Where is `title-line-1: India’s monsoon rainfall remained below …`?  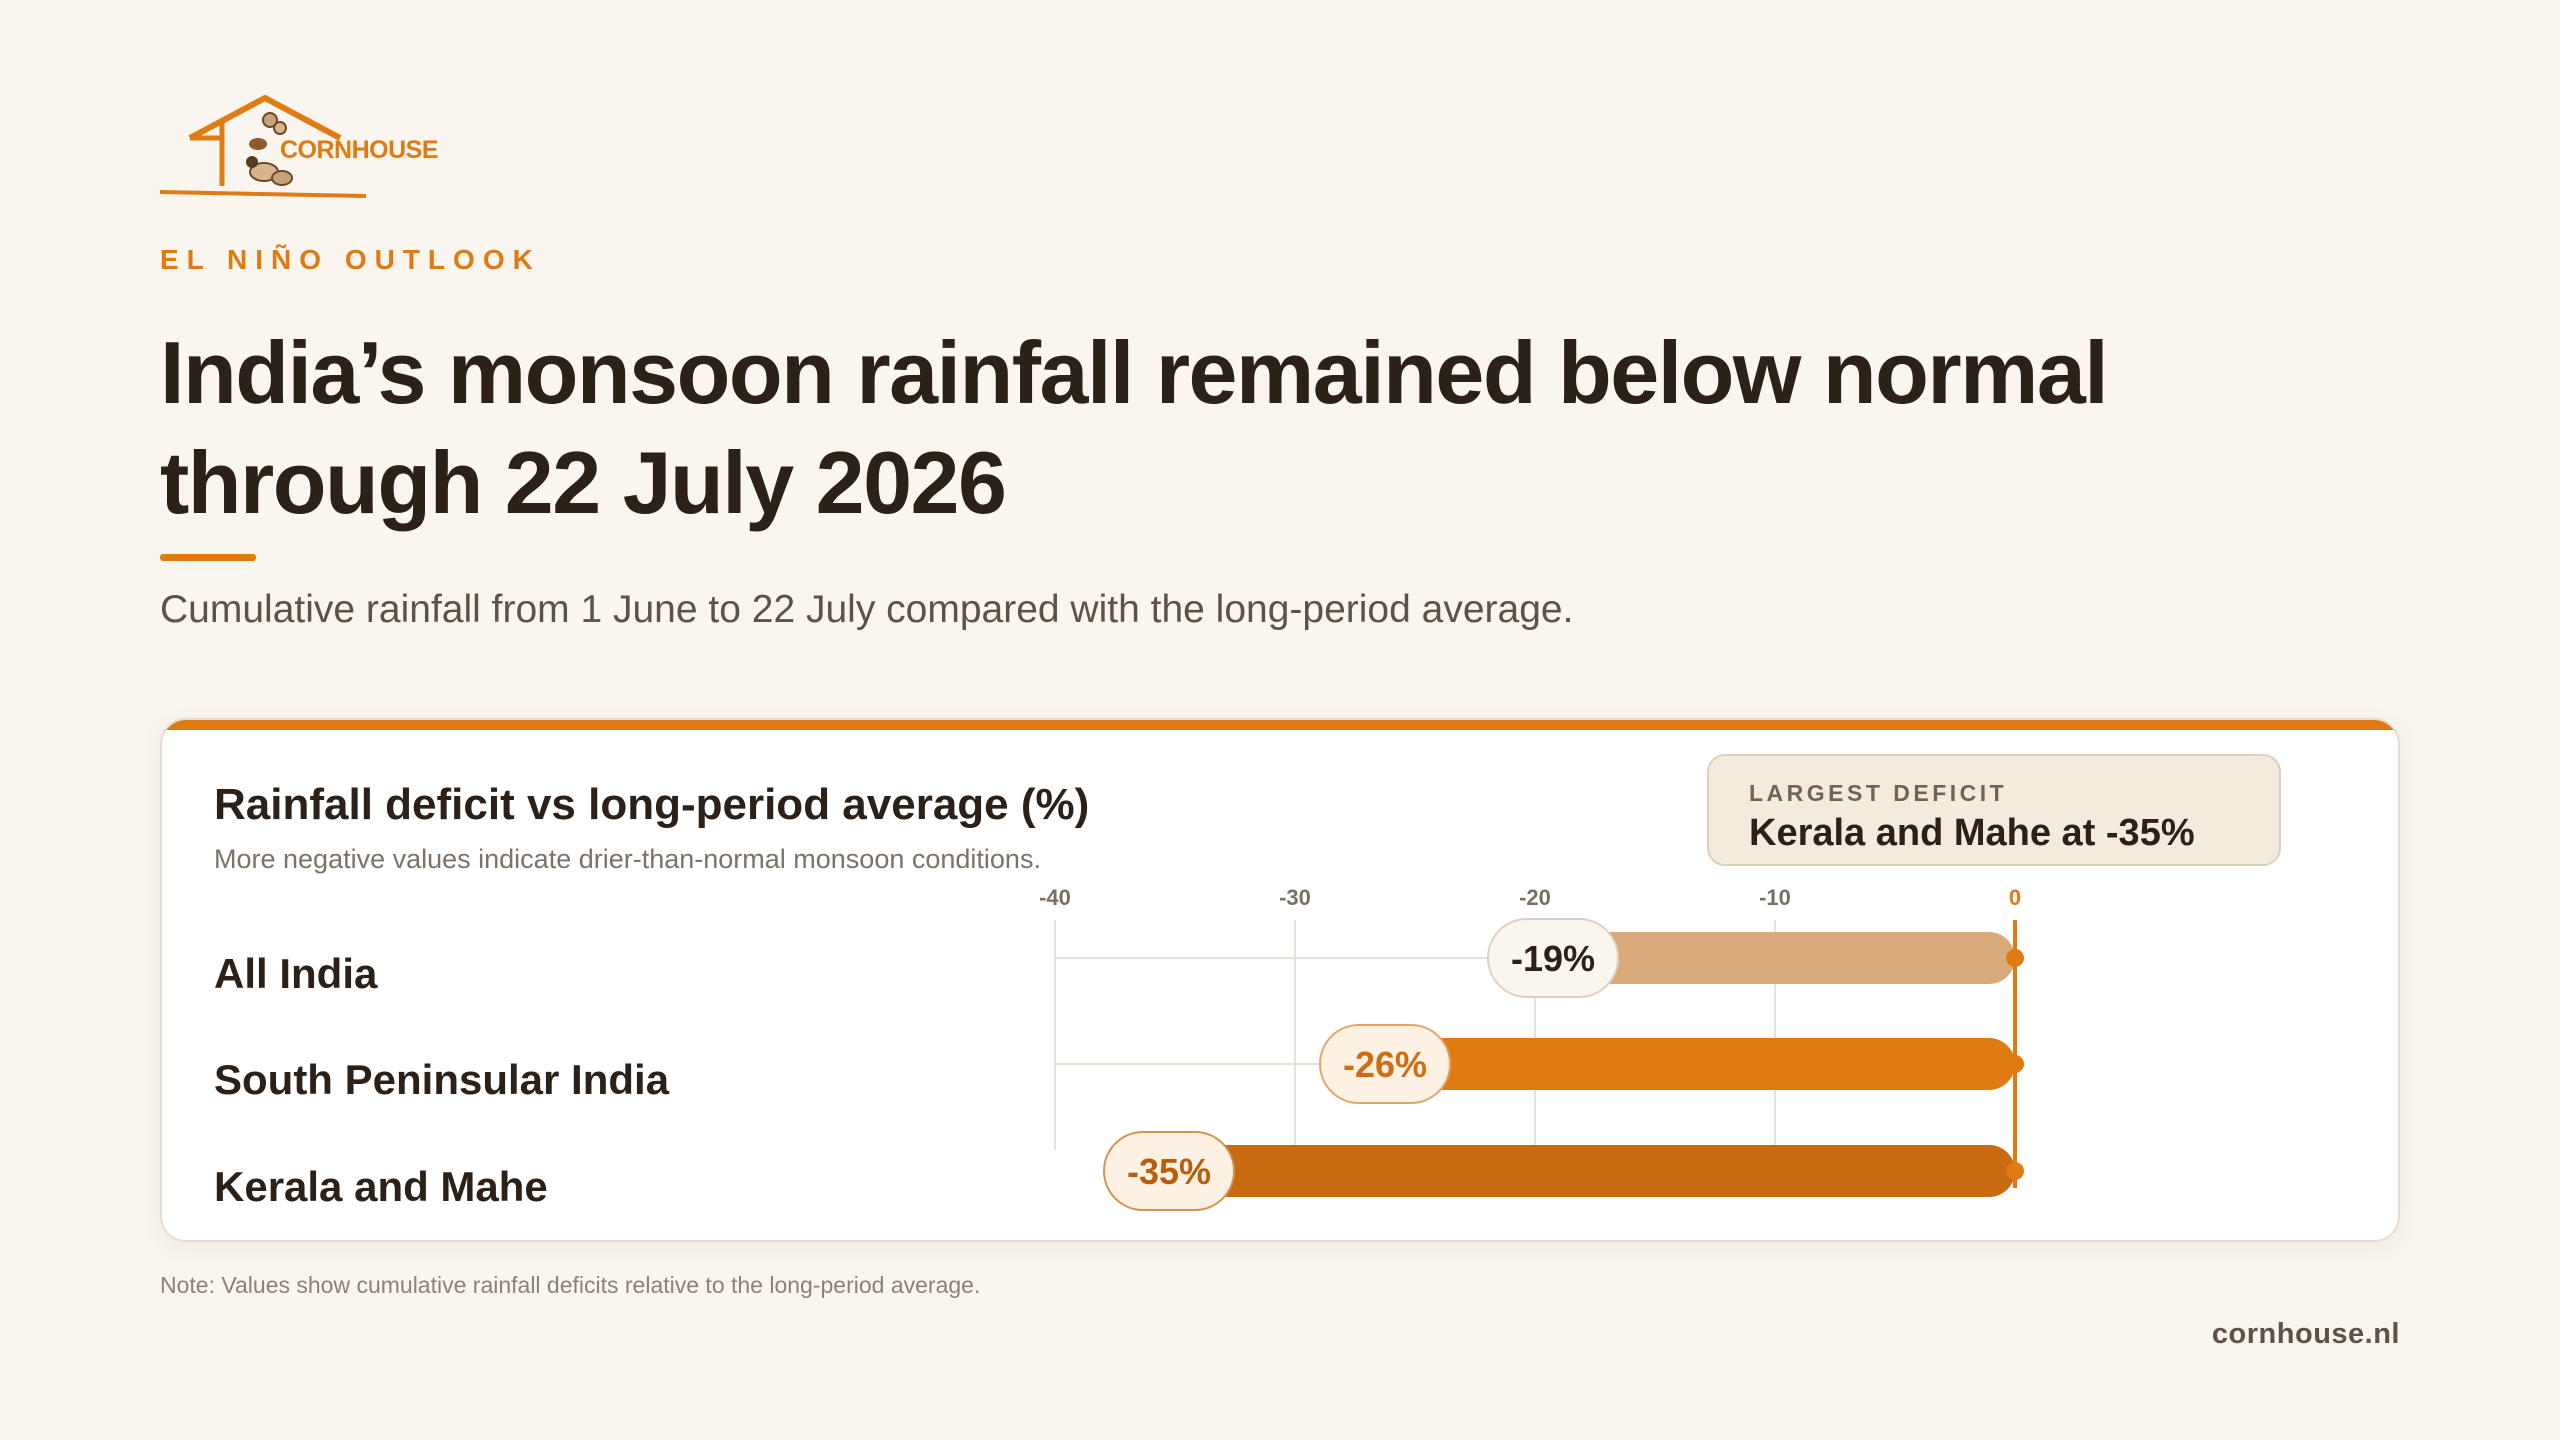
title-line-1: India’s monsoon rainfall remained below … is located at coordinates (1134, 372).